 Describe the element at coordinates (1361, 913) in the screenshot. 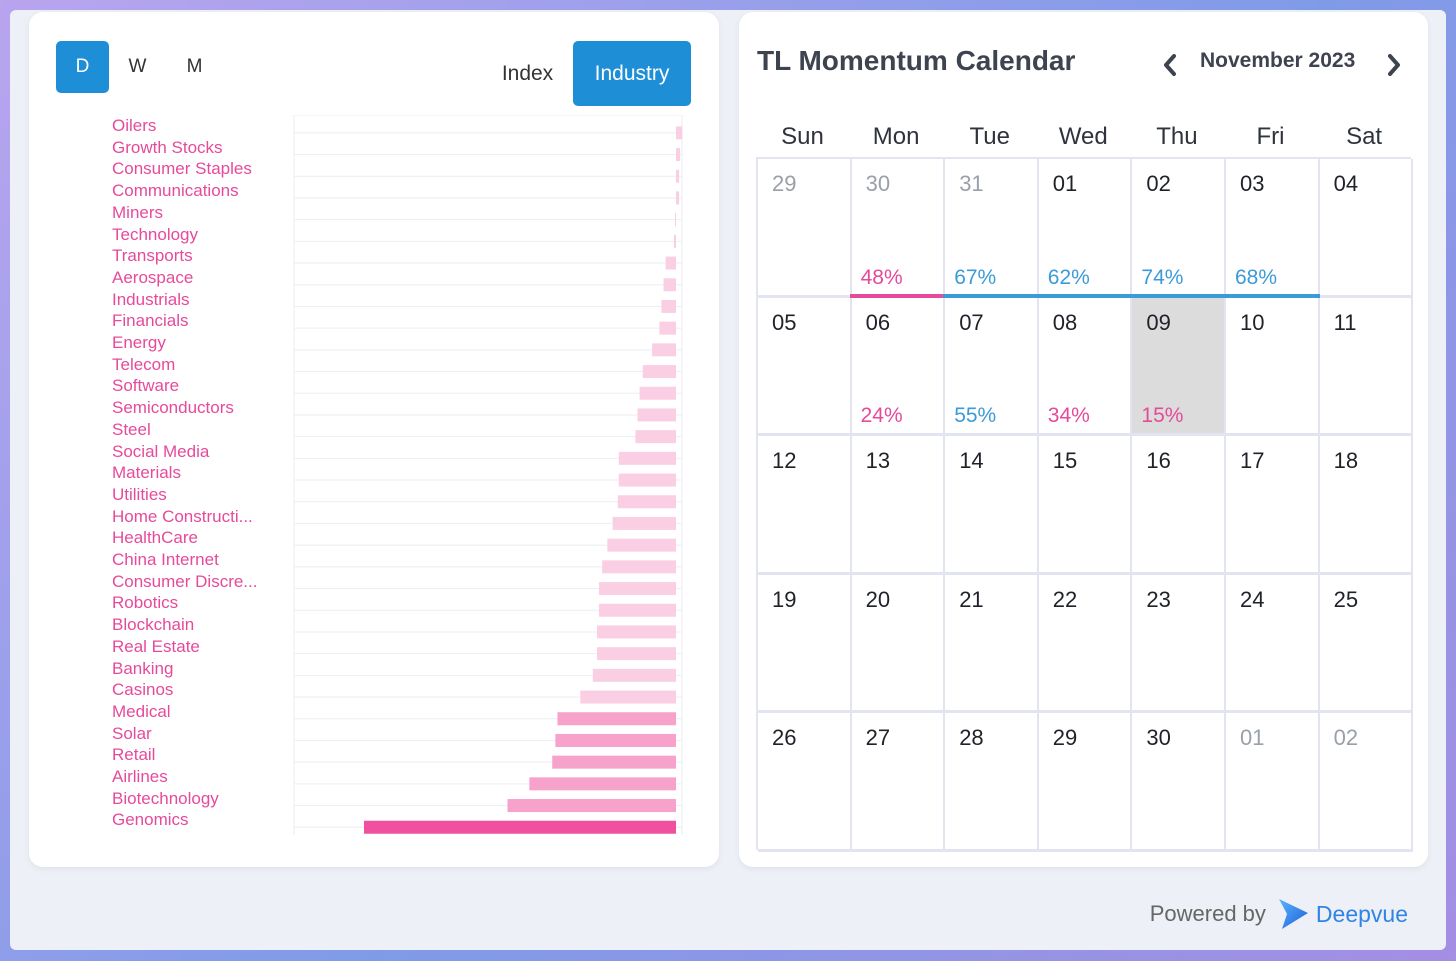

I see `deepvue-brand: Deepvue` at that location.